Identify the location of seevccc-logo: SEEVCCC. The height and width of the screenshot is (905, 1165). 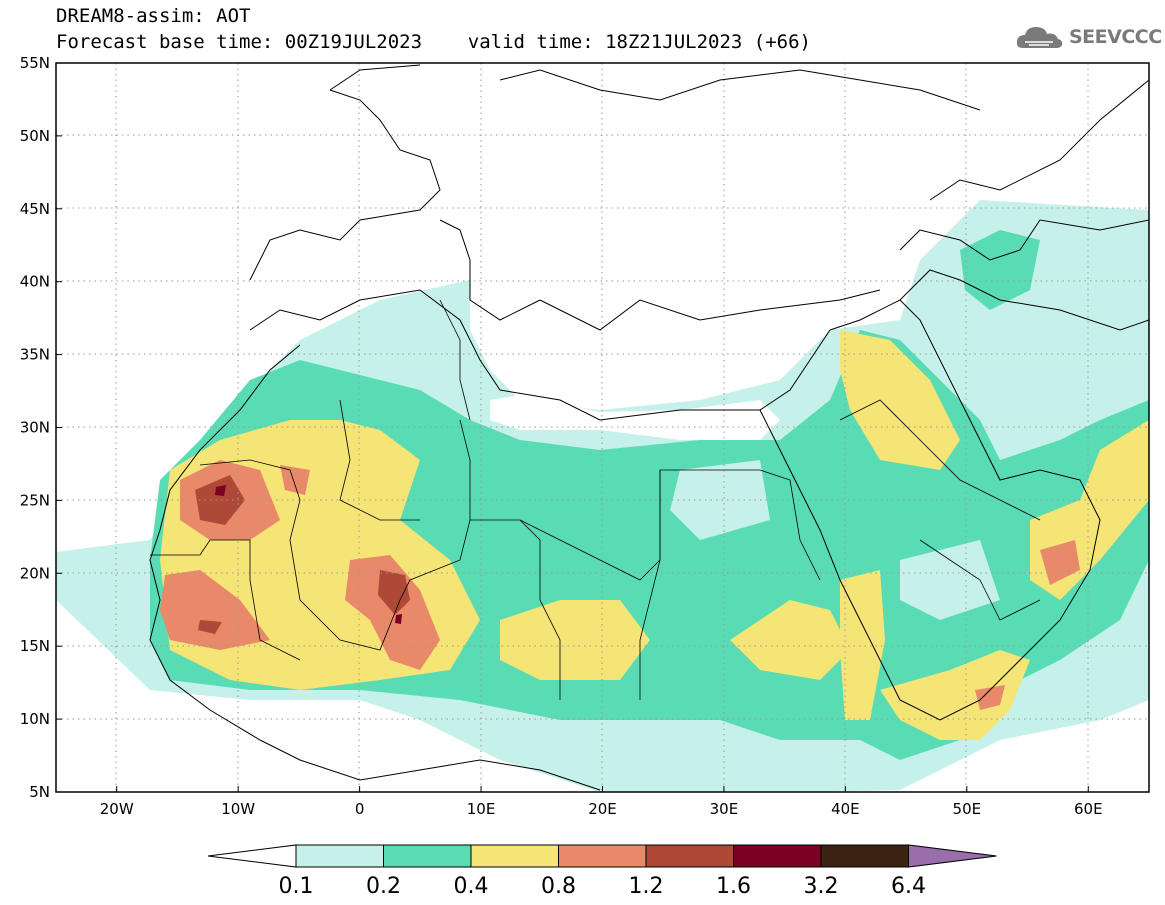
(1088, 37).